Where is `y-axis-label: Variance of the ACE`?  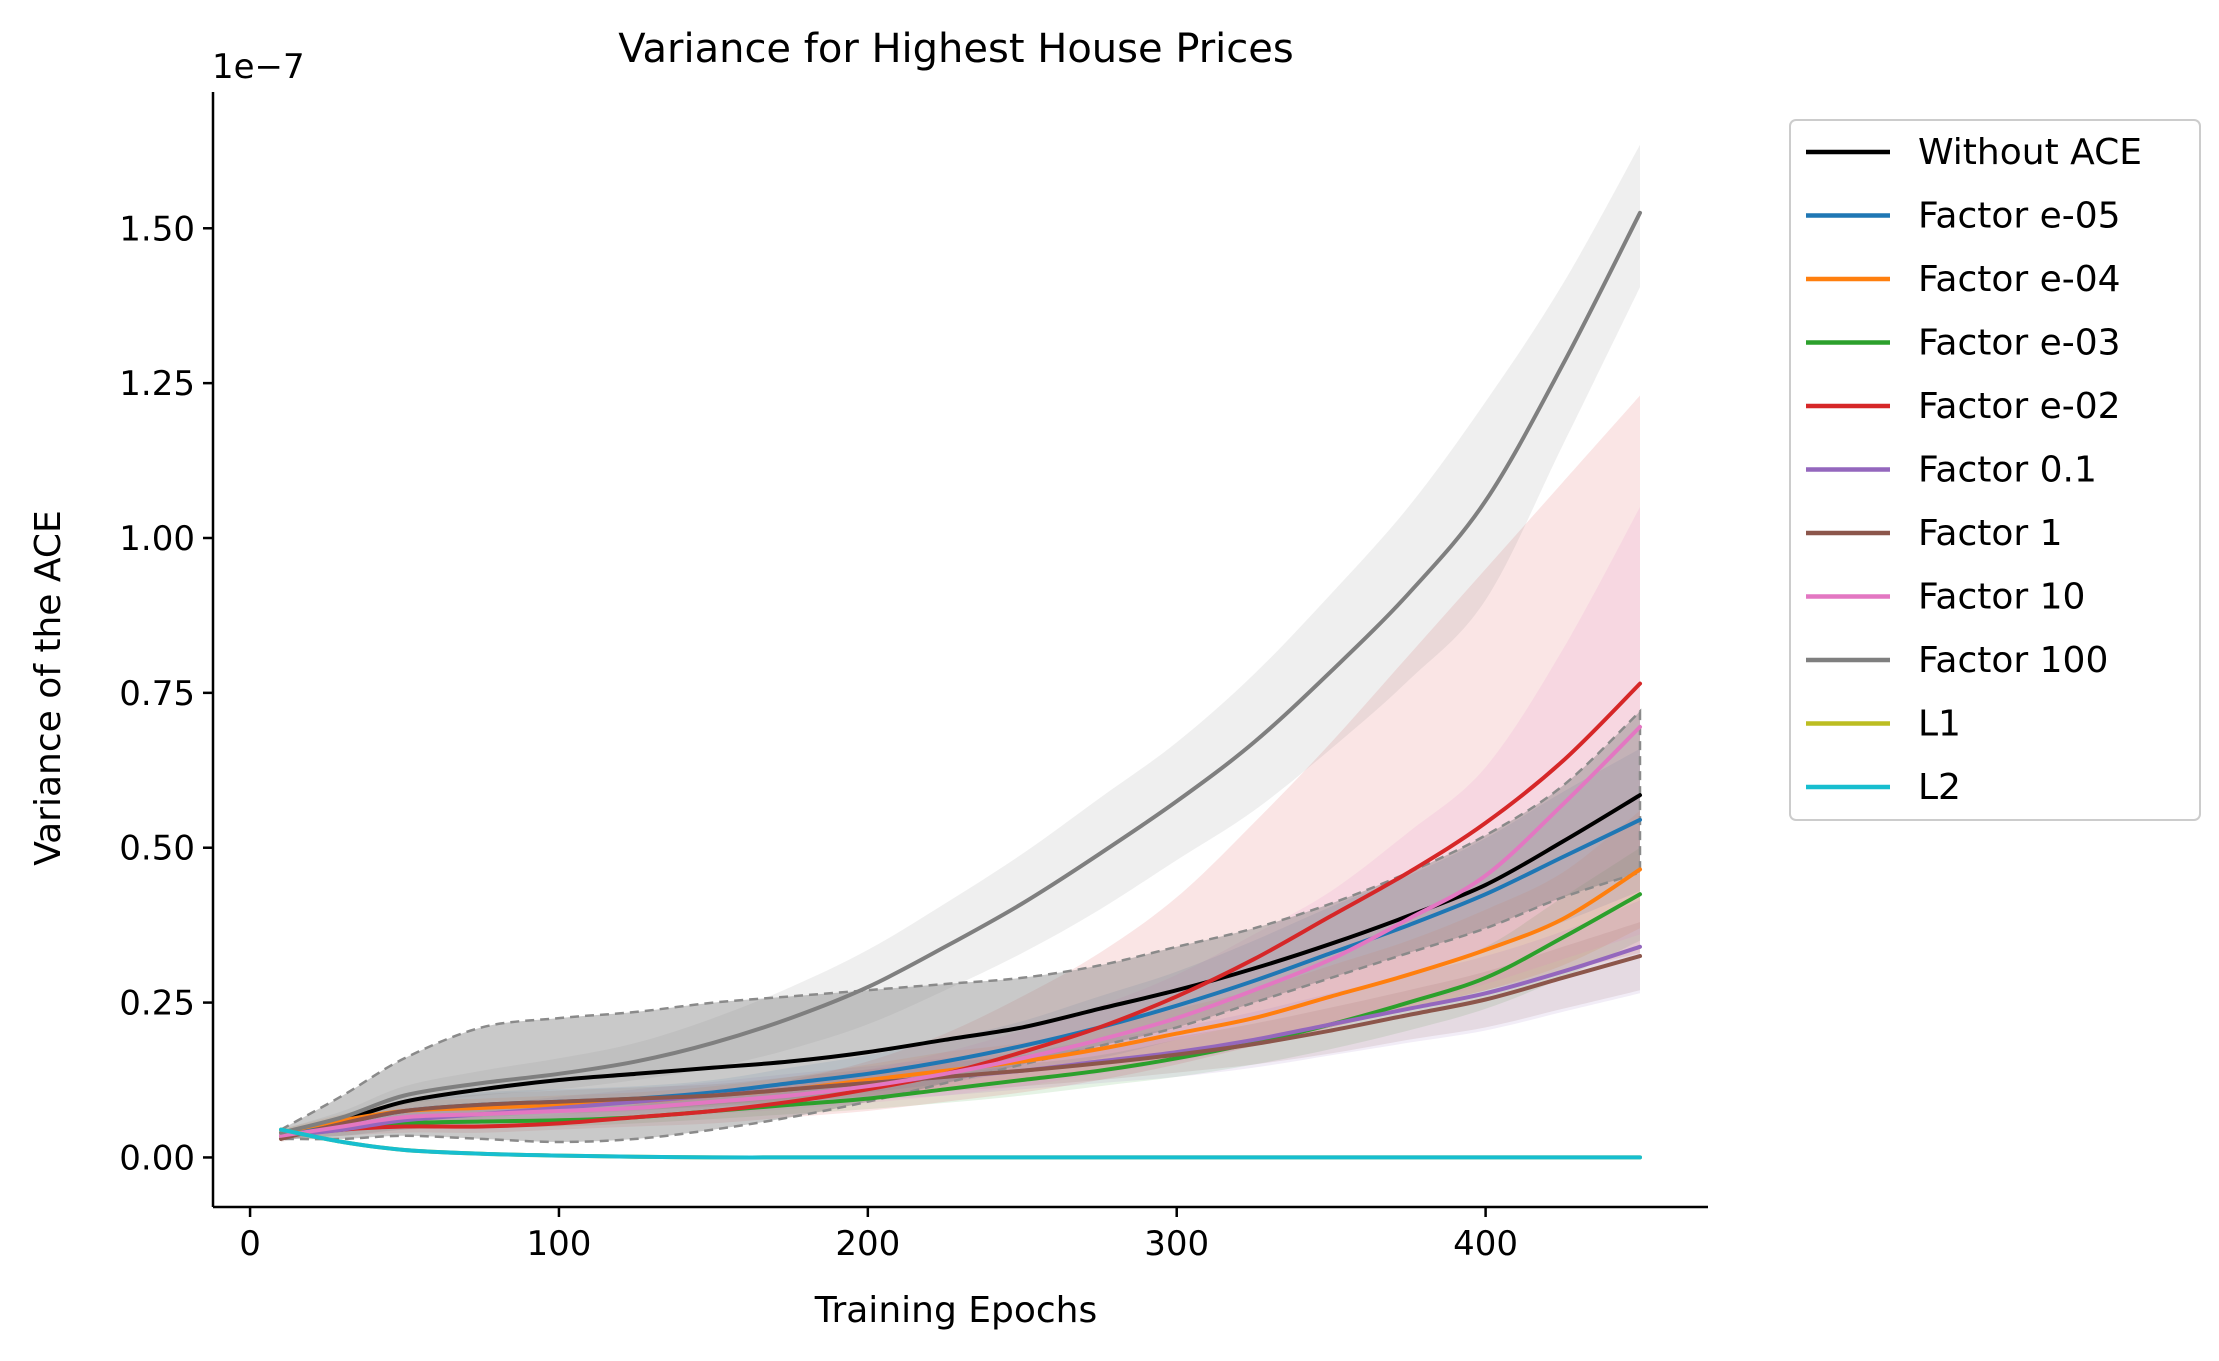
y-axis-label: Variance of the ACE is located at coordinates (48, 688).